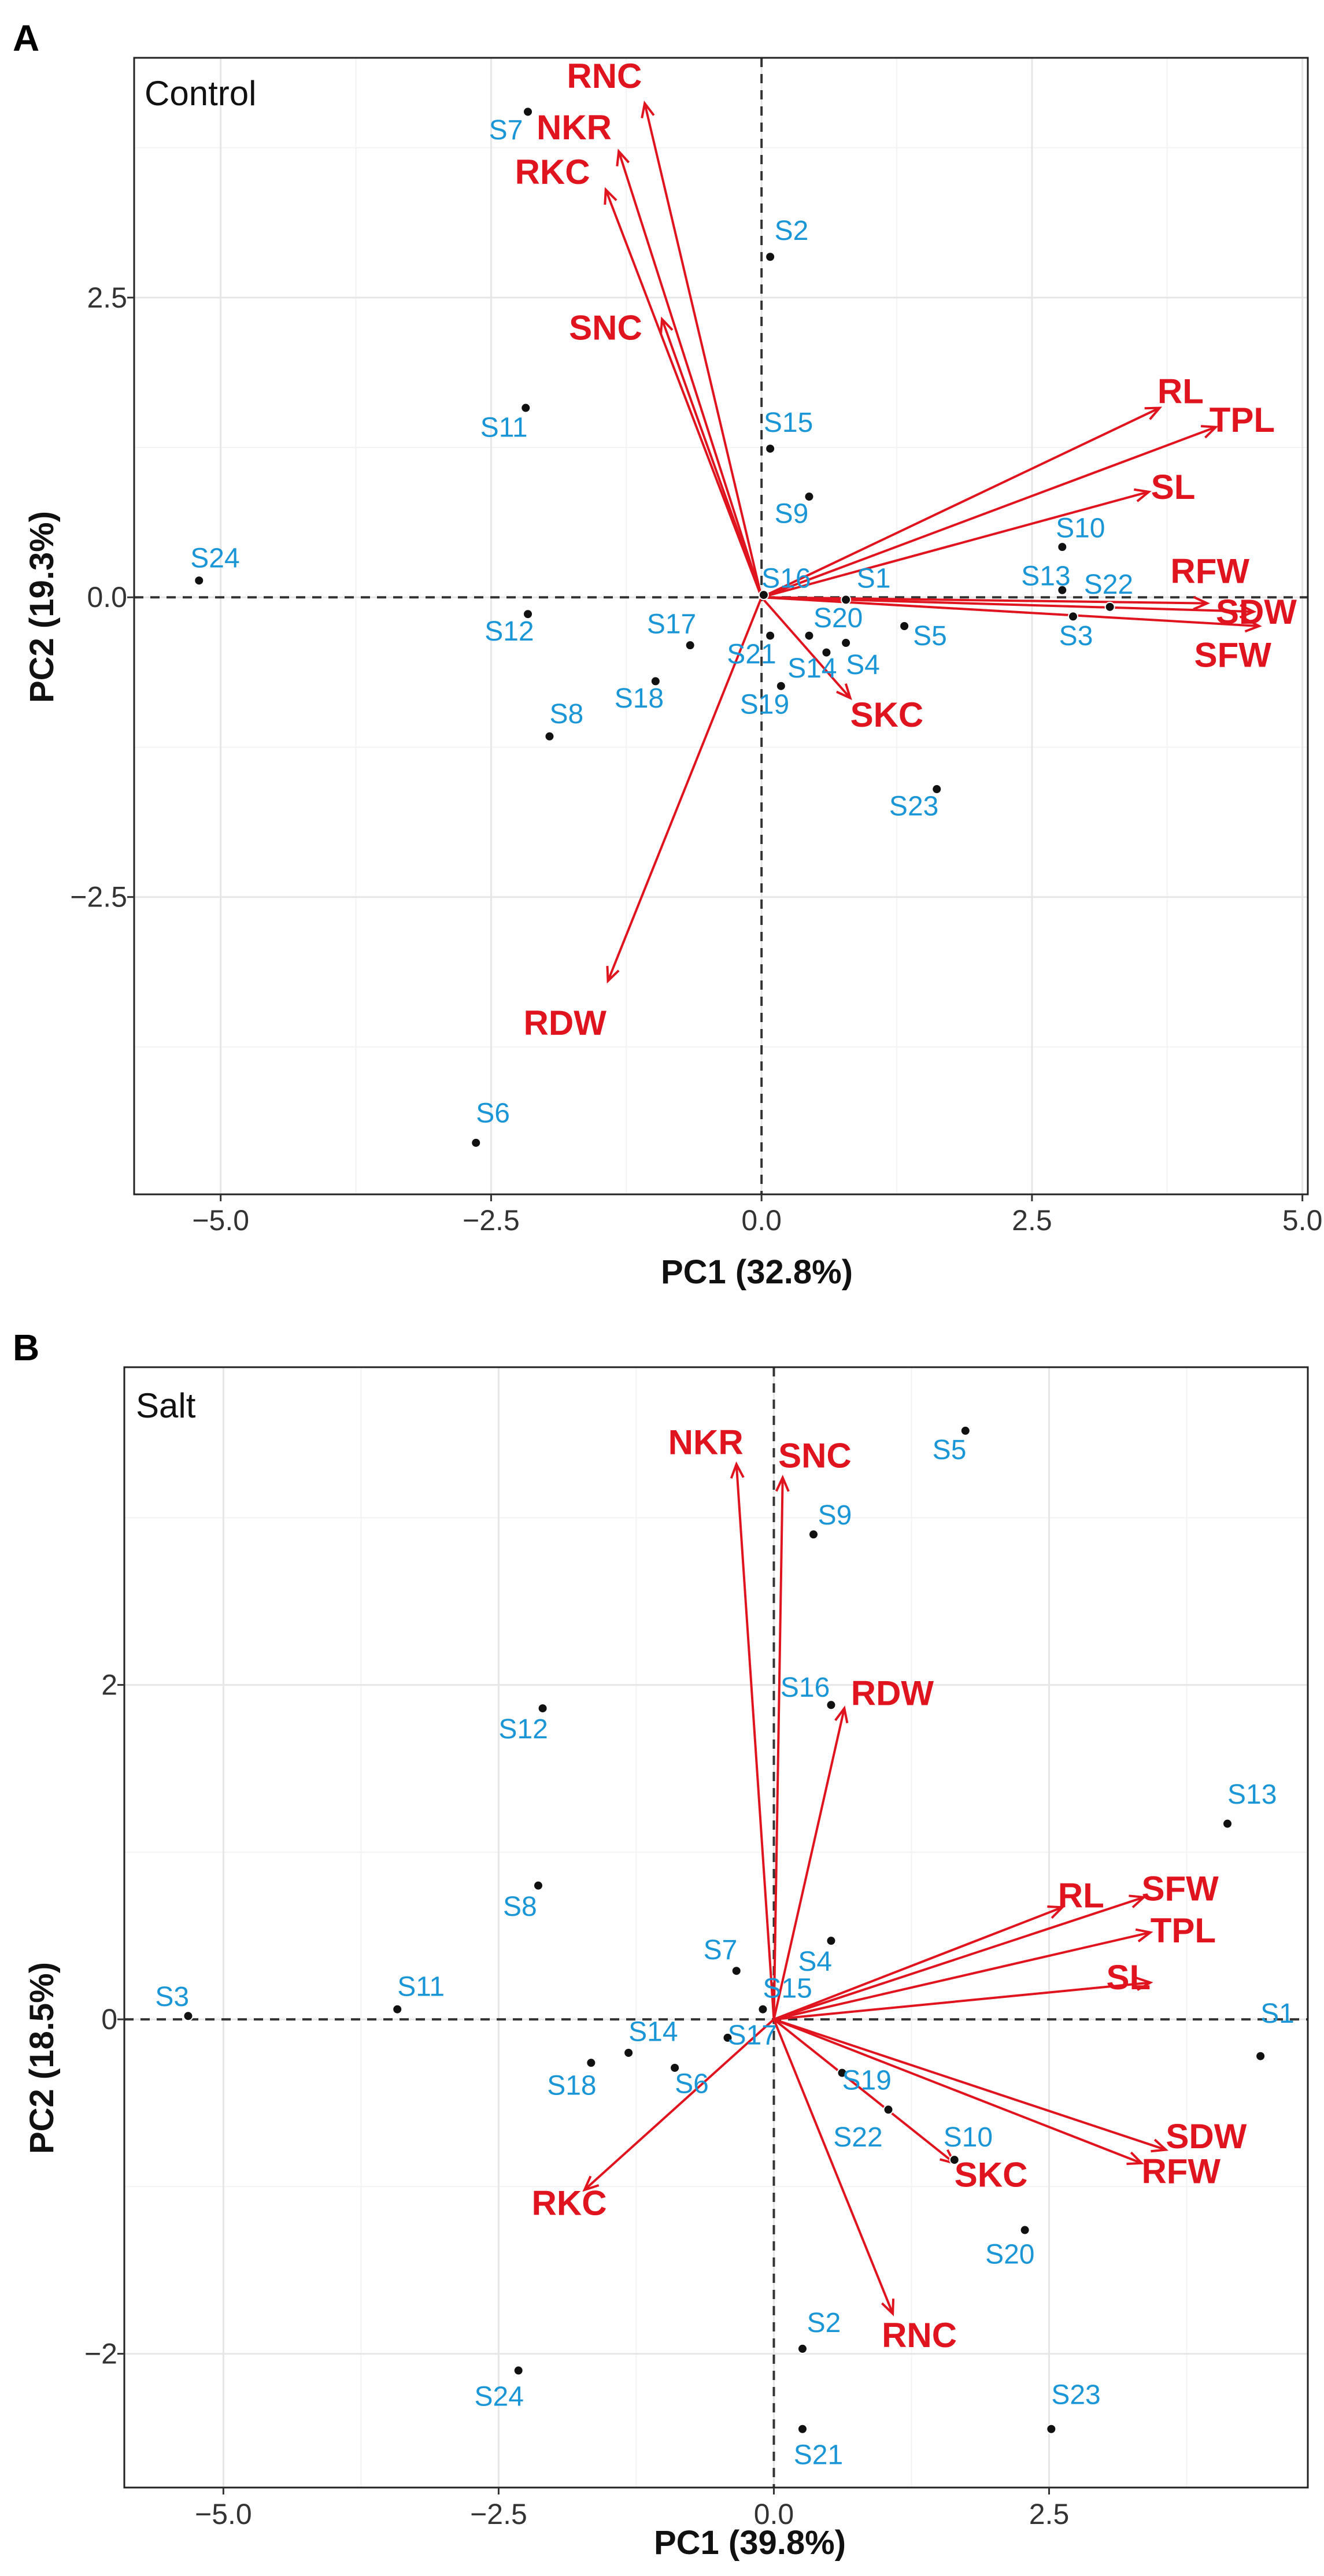 The image size is (1324, 2576). What do you see at coordinates (838, 618) in the screenshot?
I see `sample-label-s20: S20` at bounding box center [838, 618].